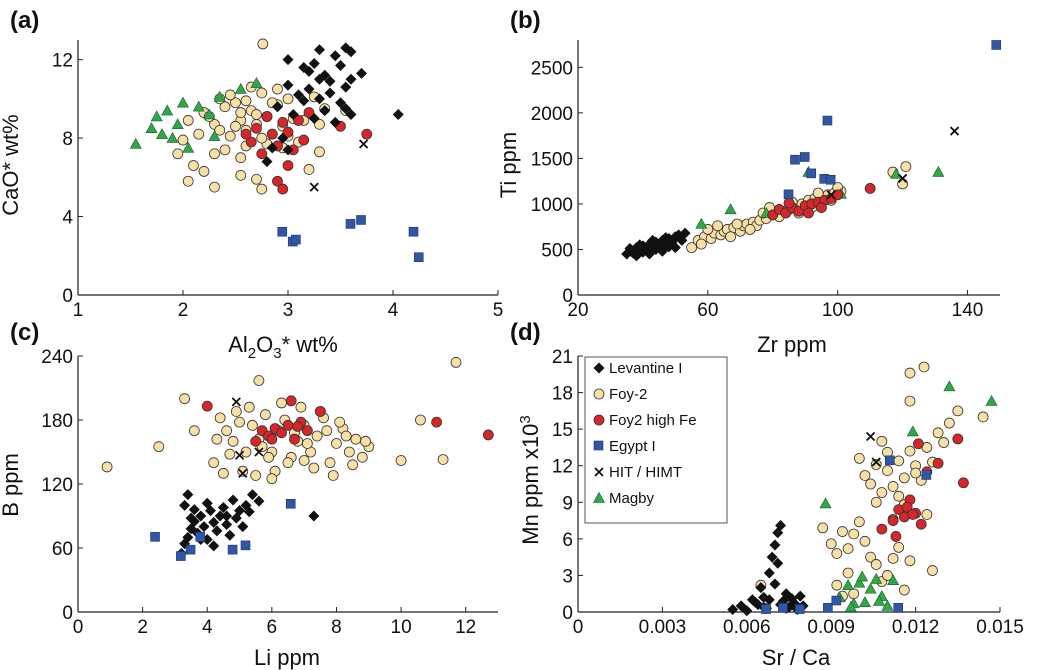 Image resolution: width=1044 pixels, height=670 pixels. I want to click on panel-d-y-tick-label: 15, so click(562, 430).